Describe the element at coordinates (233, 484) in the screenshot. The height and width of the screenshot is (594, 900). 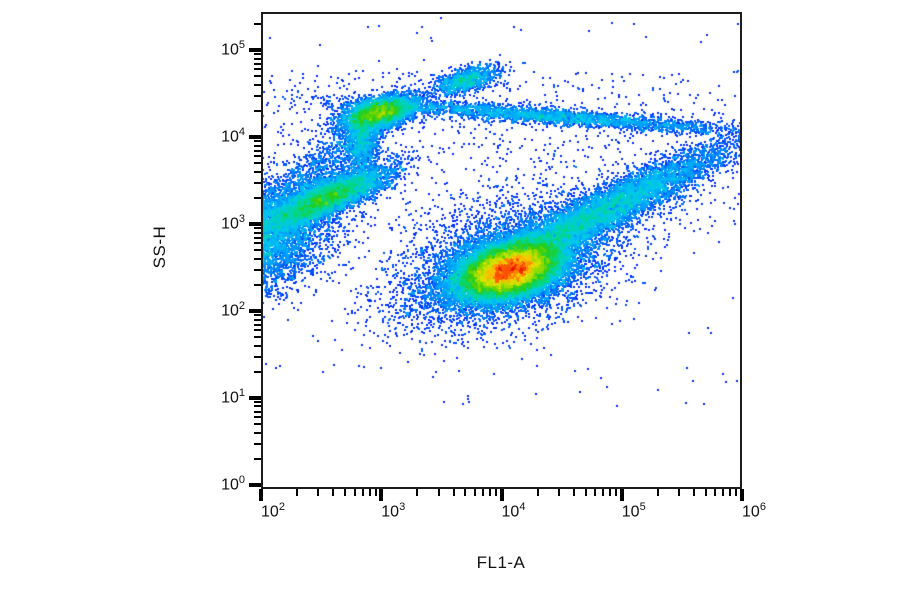
I see `y-tick-label: 10⁰` at that location.